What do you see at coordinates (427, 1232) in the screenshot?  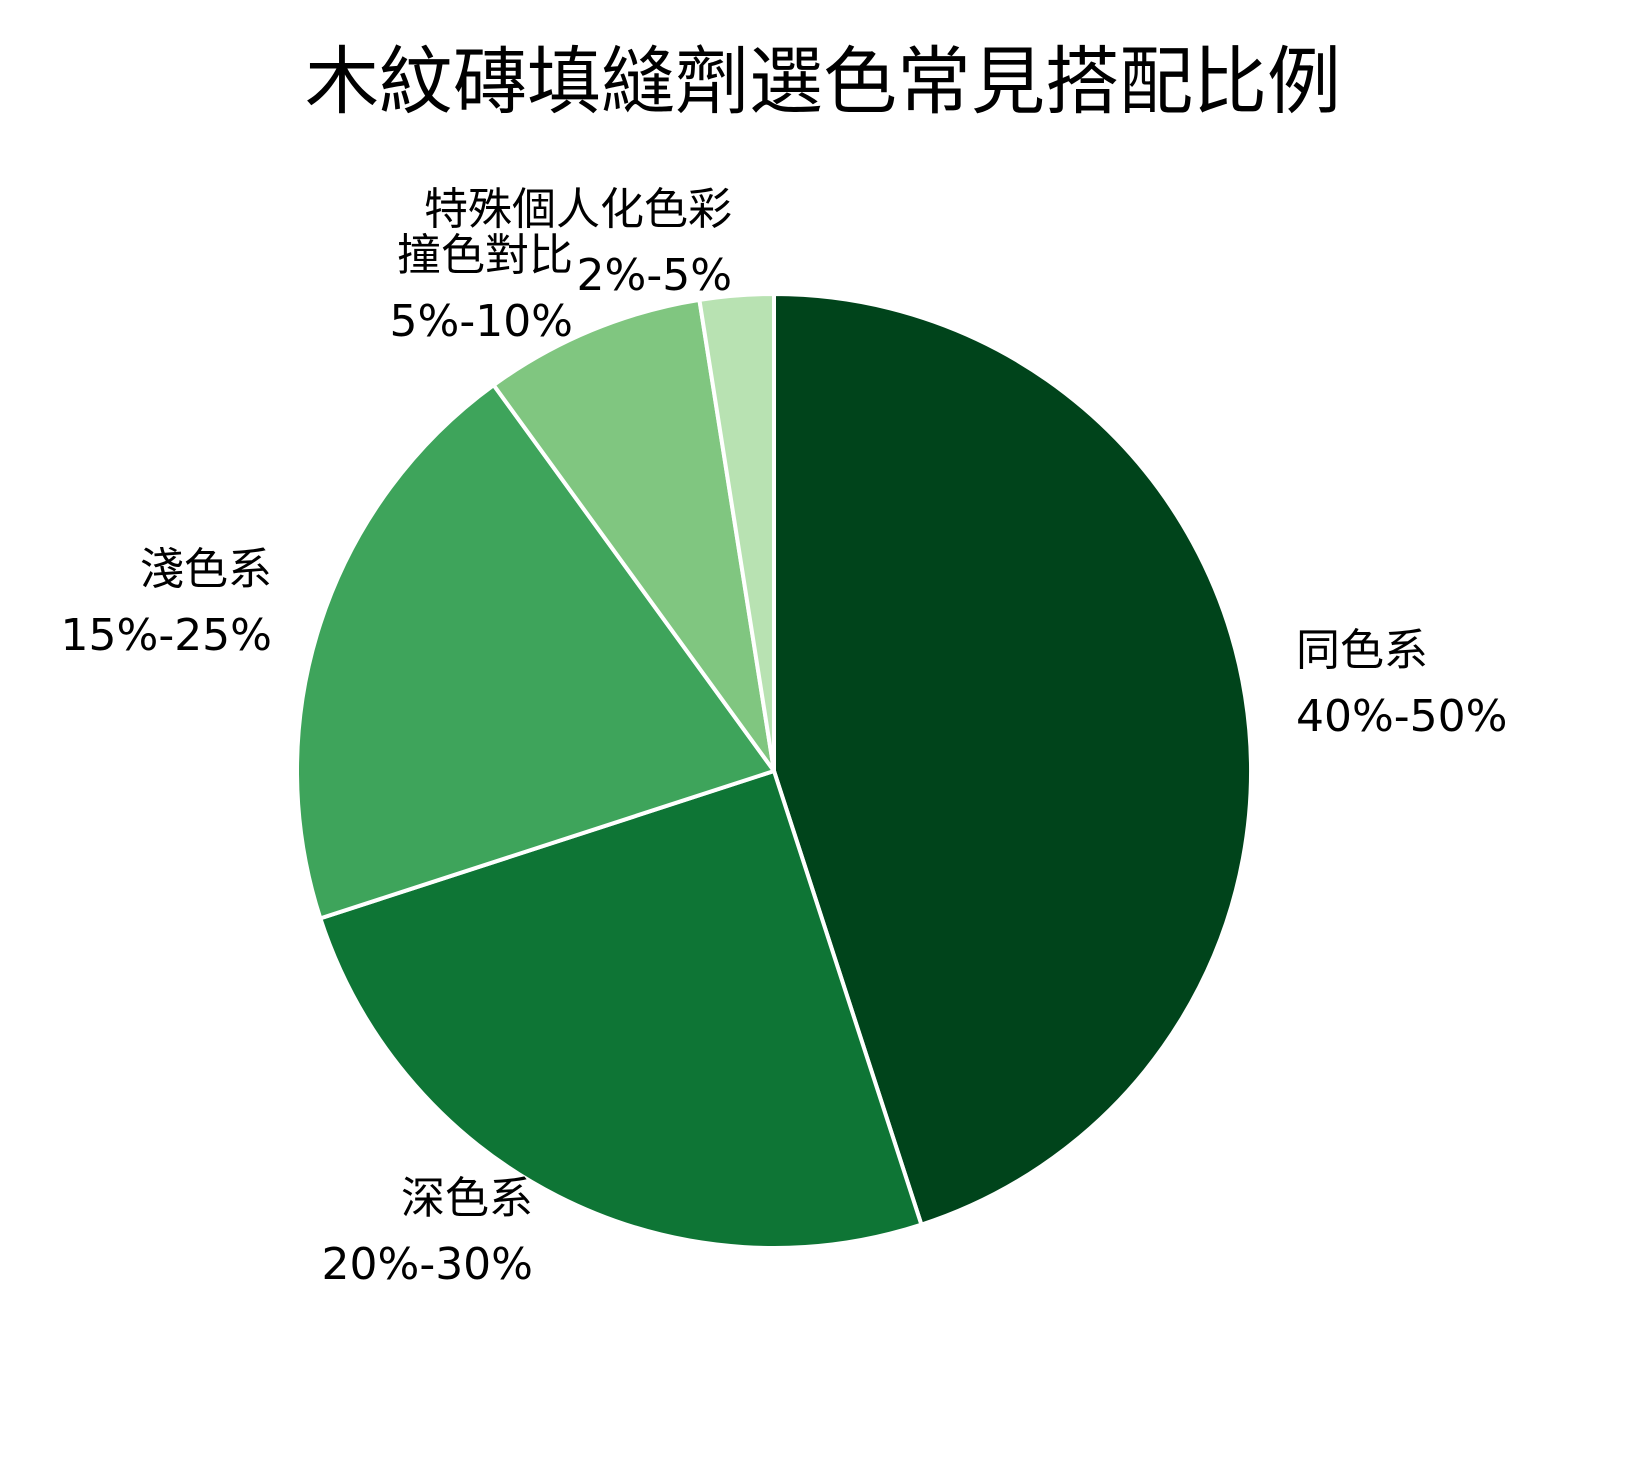 I see `slice-label: 深色系 20%-30%` at bounding box center [427, 1232].